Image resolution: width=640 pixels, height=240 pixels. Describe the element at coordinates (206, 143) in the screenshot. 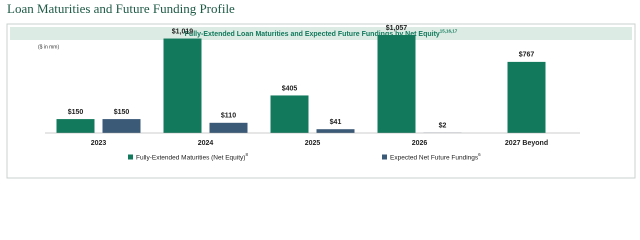

I see `x-tick-label: 2024` at that location.